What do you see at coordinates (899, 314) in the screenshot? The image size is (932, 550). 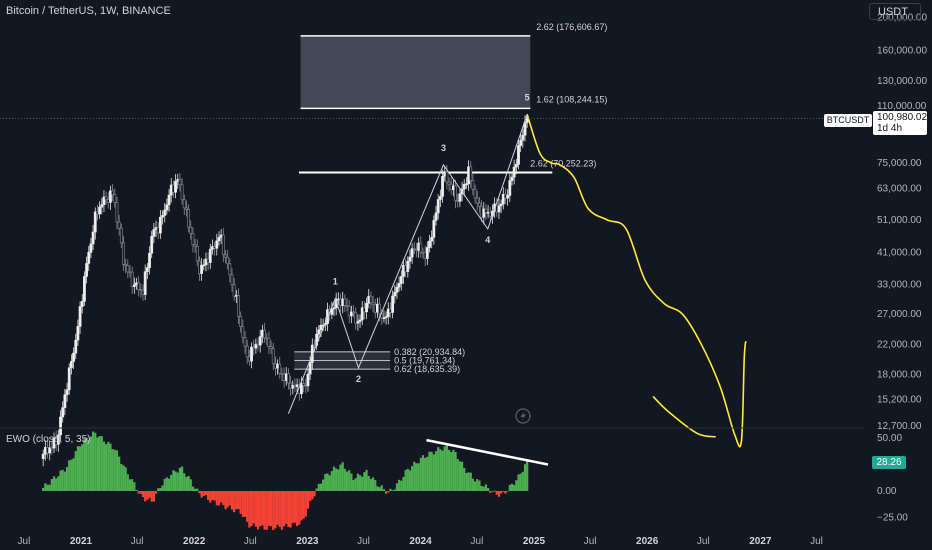 I see `price-axis-tick: 27,000.00` at bounding box center [899, 314].